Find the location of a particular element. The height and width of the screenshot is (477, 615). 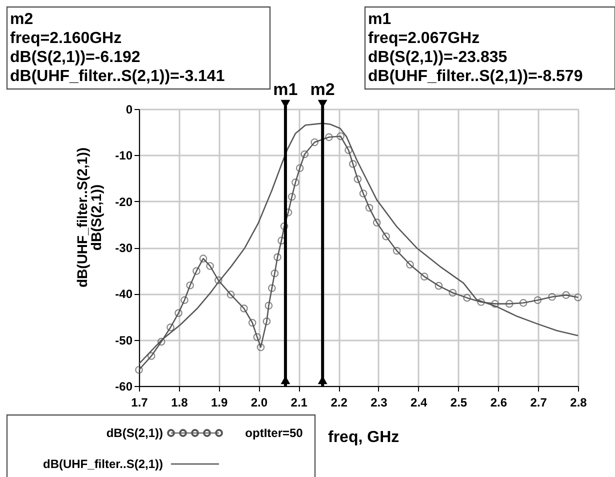

x-tick-label: 2.0 is located at coordinates (259, 403).